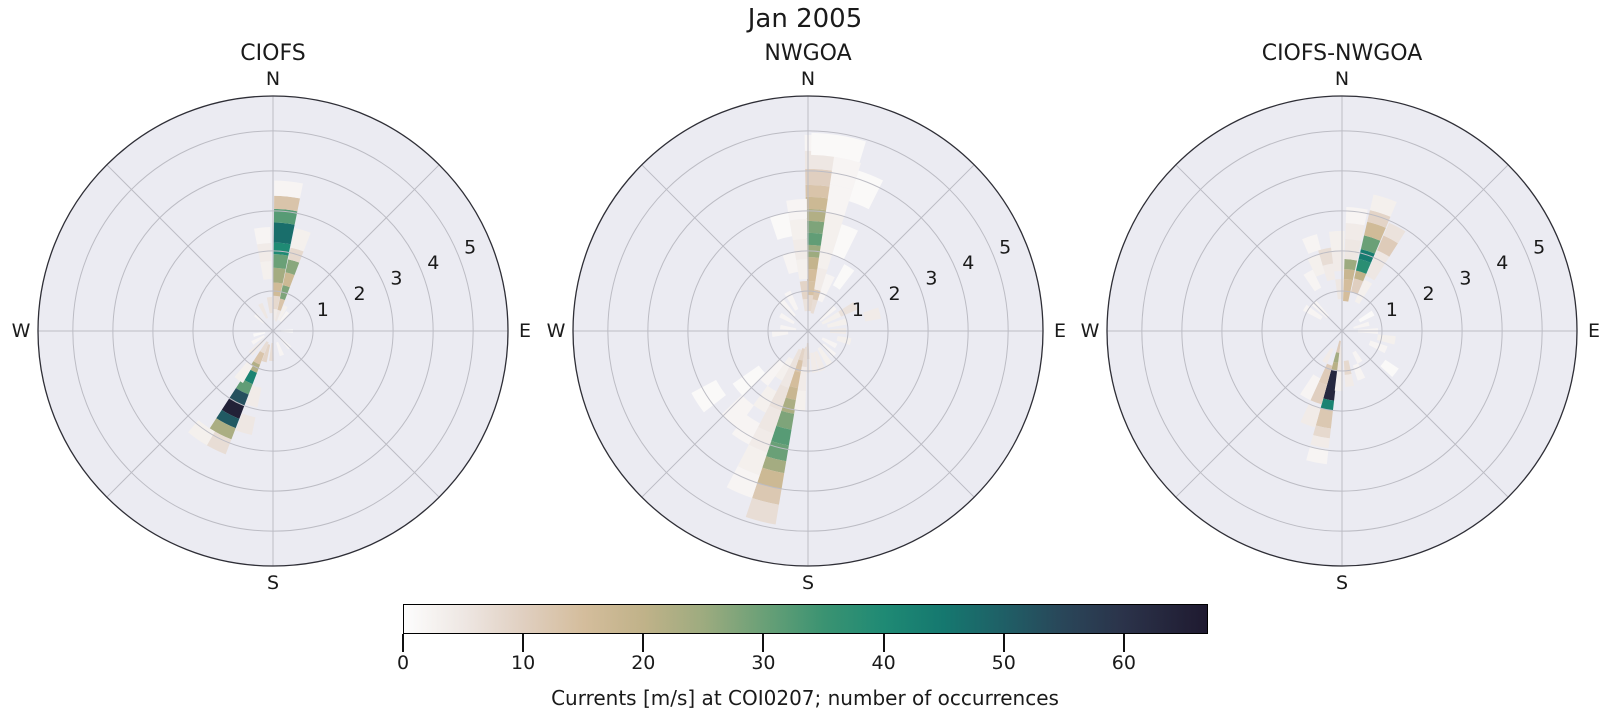  What do you see at coordinates (763, 663) in the screenshot?
I see `colorbar-tick-label: 30` at bounding box center [763, 663].